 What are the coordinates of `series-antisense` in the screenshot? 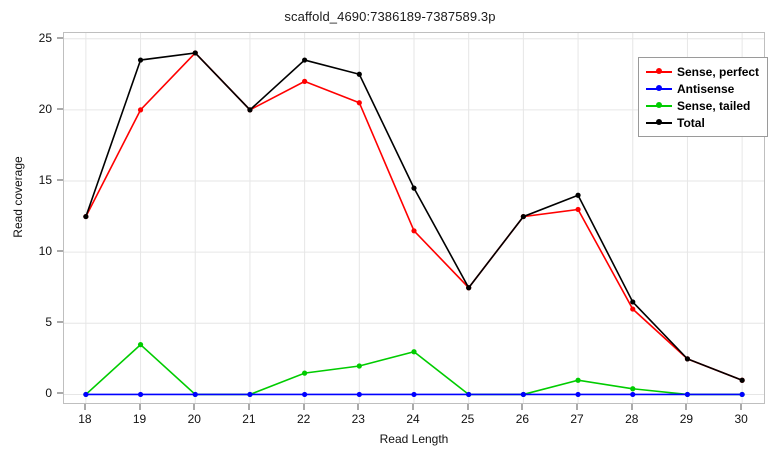 It's located at (414, 394).